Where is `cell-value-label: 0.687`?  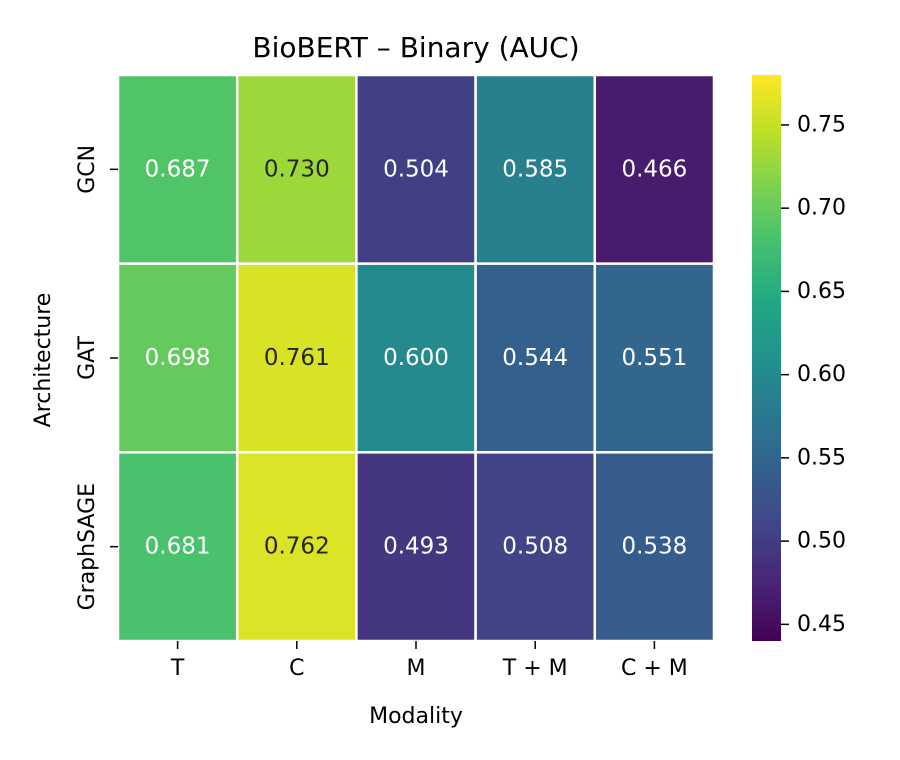
cell-value-label: 0.687 is located at coordinates (178, 169).